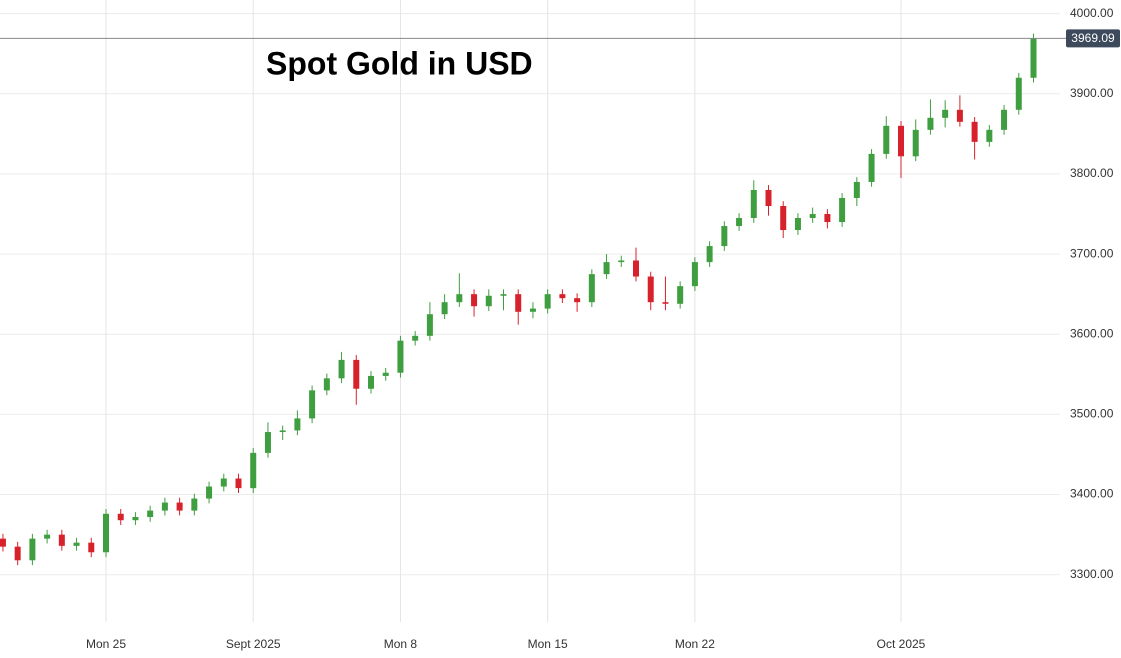 This screenshot has height=658, width=1121. I want to click on x-tick-label: Mon 15, so click(548, 644).